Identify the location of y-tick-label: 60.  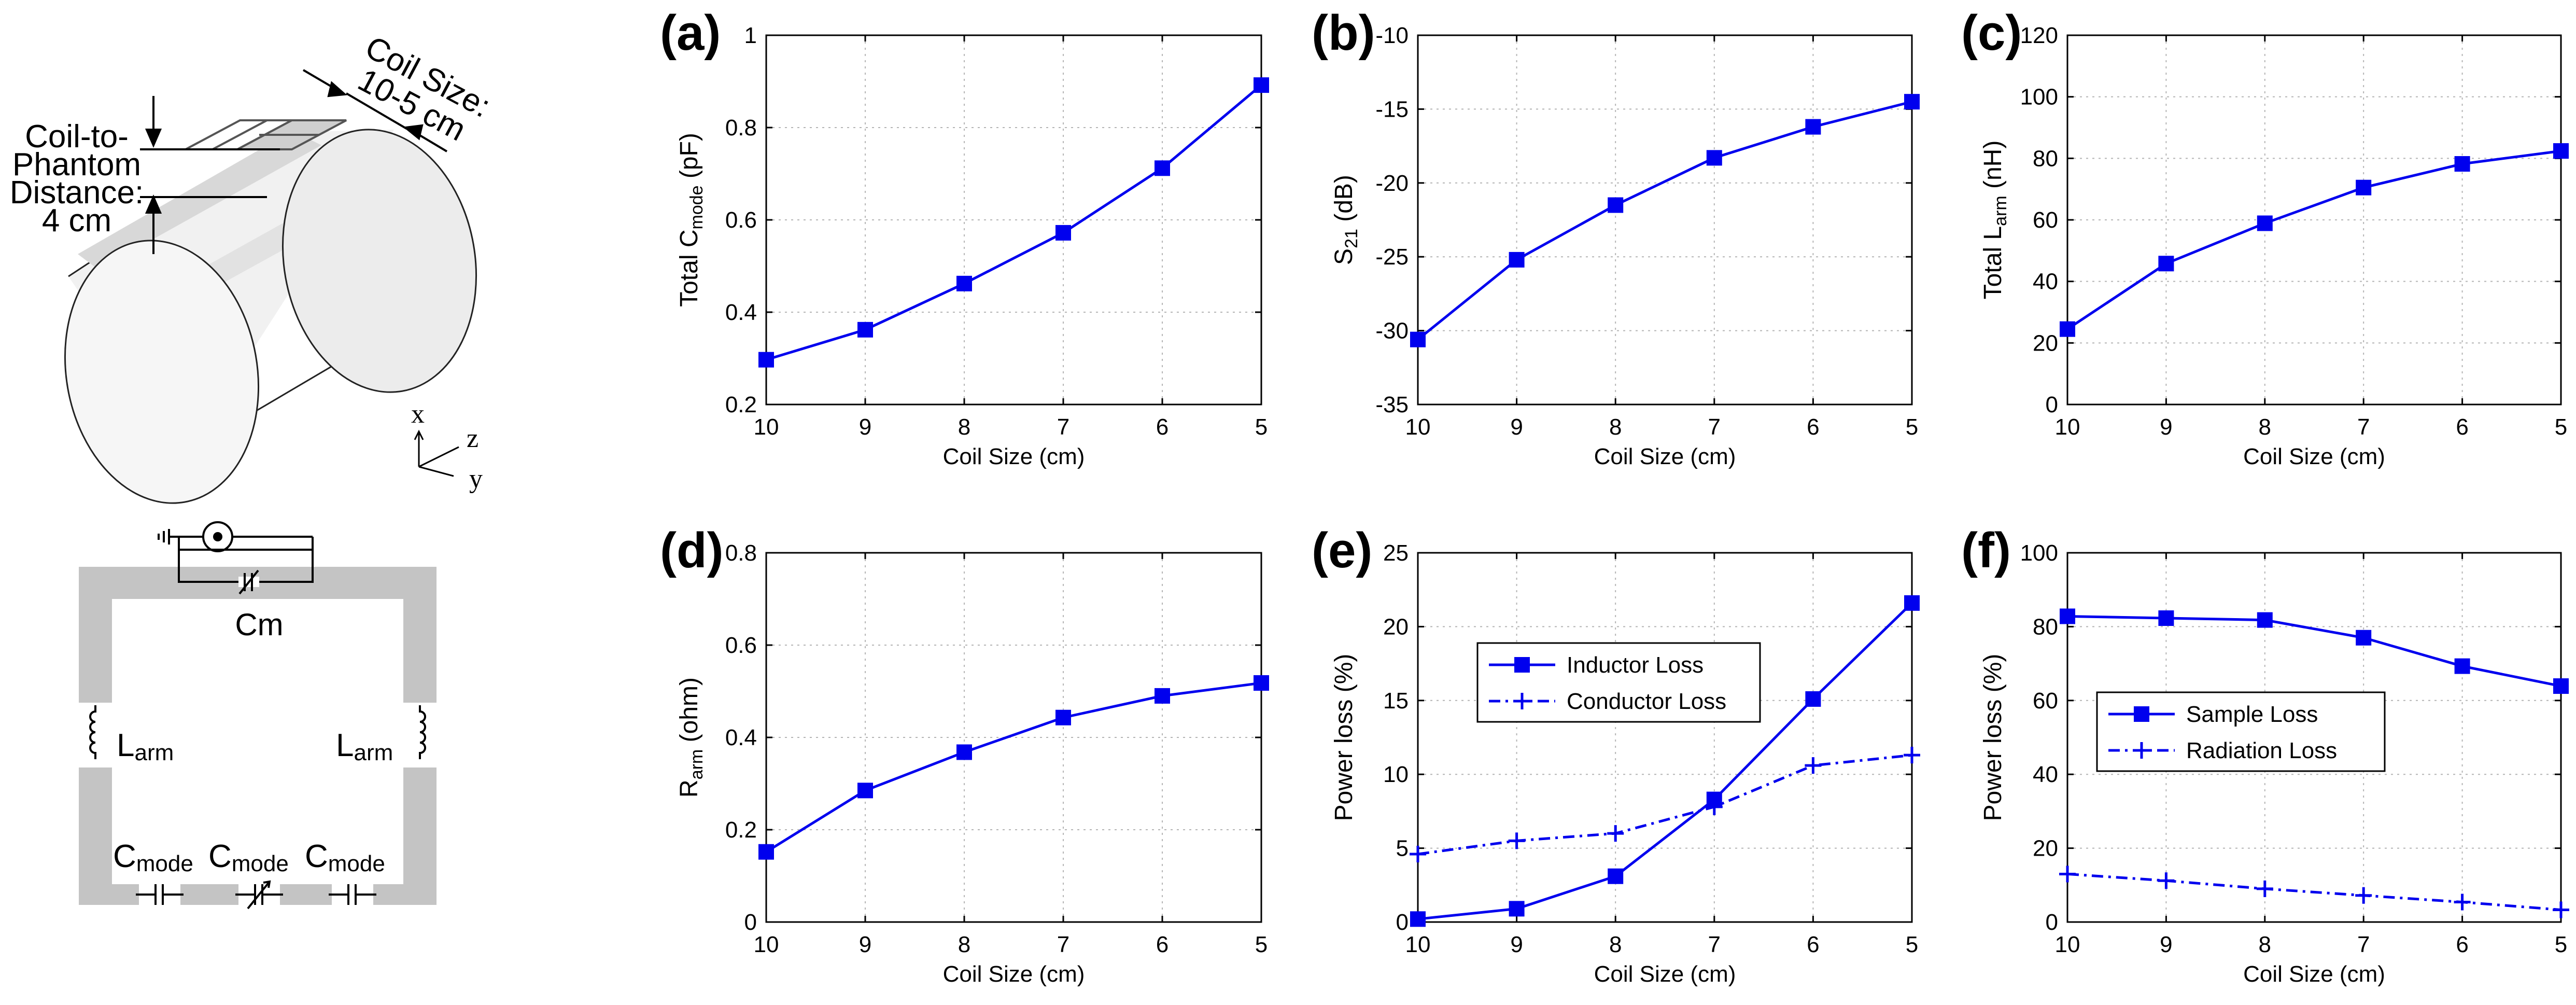
(2045, 701).